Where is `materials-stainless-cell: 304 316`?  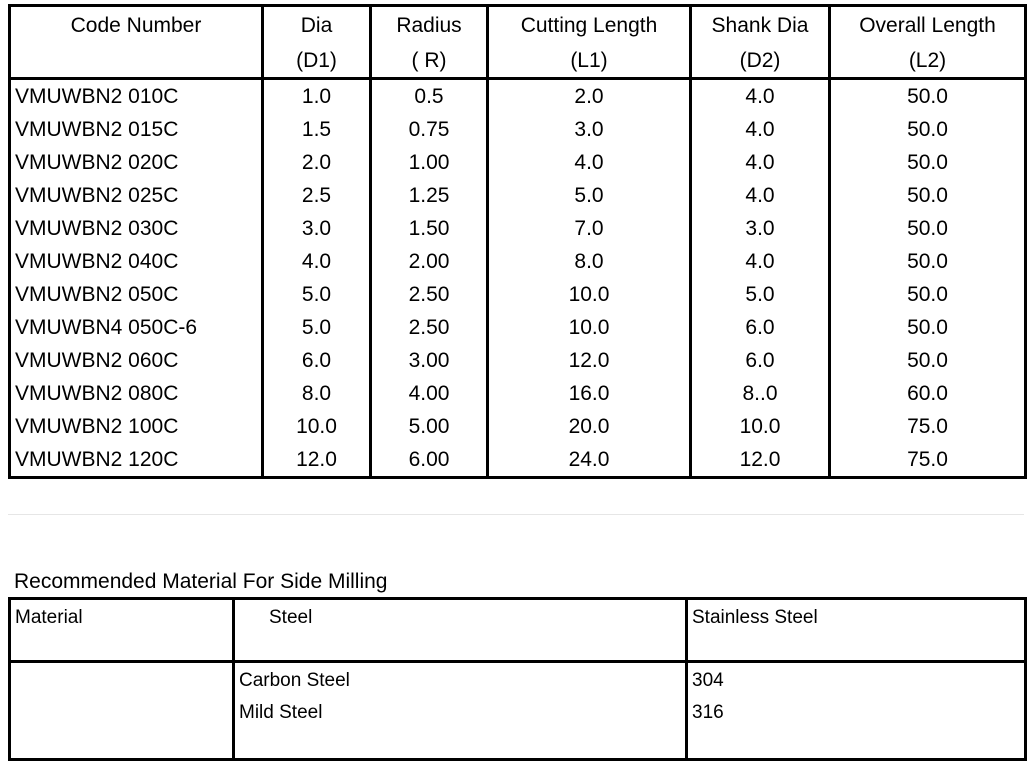 materials-stainless-cell: 304 316 is located at coordinates (855, 710).